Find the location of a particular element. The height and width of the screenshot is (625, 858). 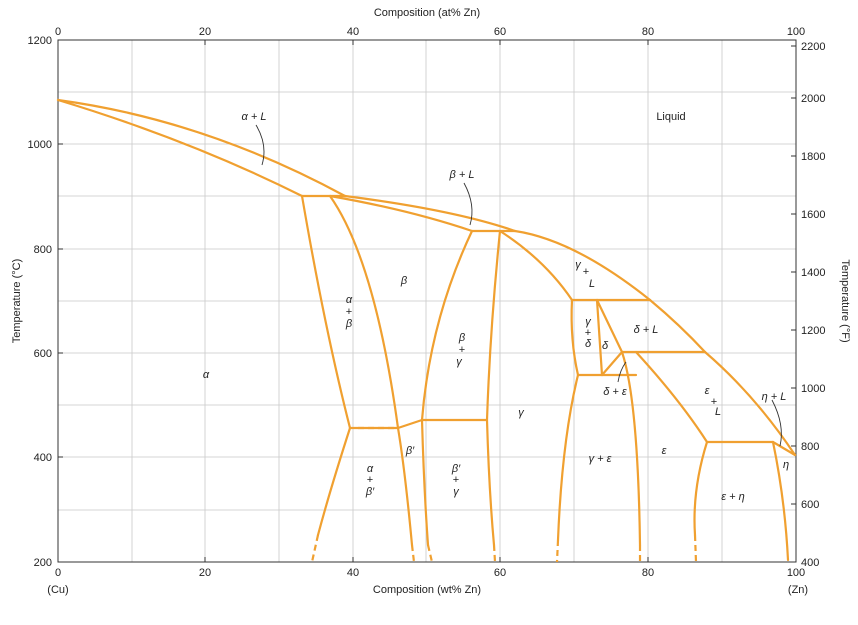

bottom-axis-title: Composition (wt% Zn) is located at coordinates (427, 590).